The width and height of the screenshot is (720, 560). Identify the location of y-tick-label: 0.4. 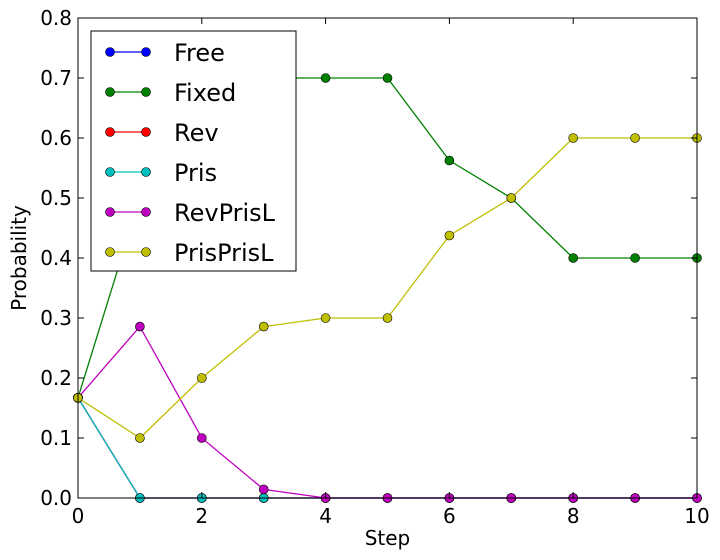
(56, 258).